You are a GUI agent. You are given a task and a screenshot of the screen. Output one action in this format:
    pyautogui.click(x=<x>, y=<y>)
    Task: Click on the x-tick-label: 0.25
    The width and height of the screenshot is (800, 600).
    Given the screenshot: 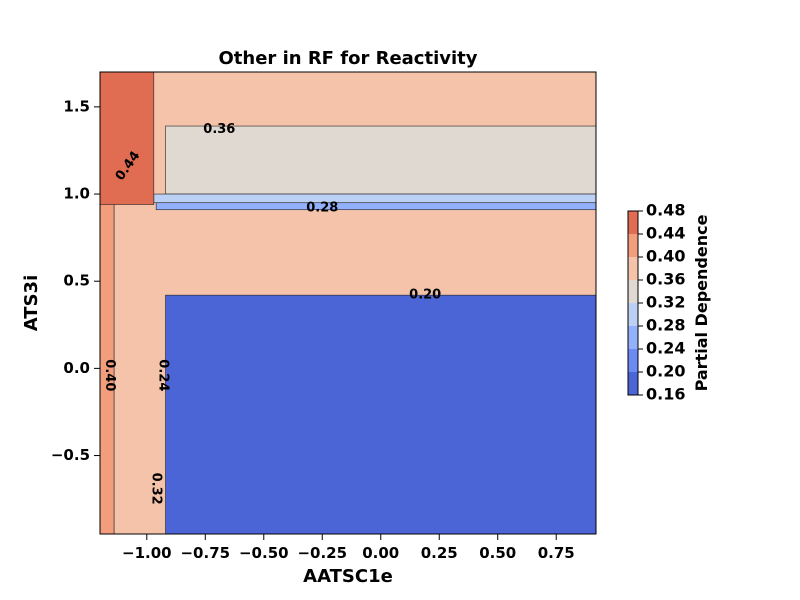 What is the action you would take?
    pyautogui.click(x=439, y=553)
    